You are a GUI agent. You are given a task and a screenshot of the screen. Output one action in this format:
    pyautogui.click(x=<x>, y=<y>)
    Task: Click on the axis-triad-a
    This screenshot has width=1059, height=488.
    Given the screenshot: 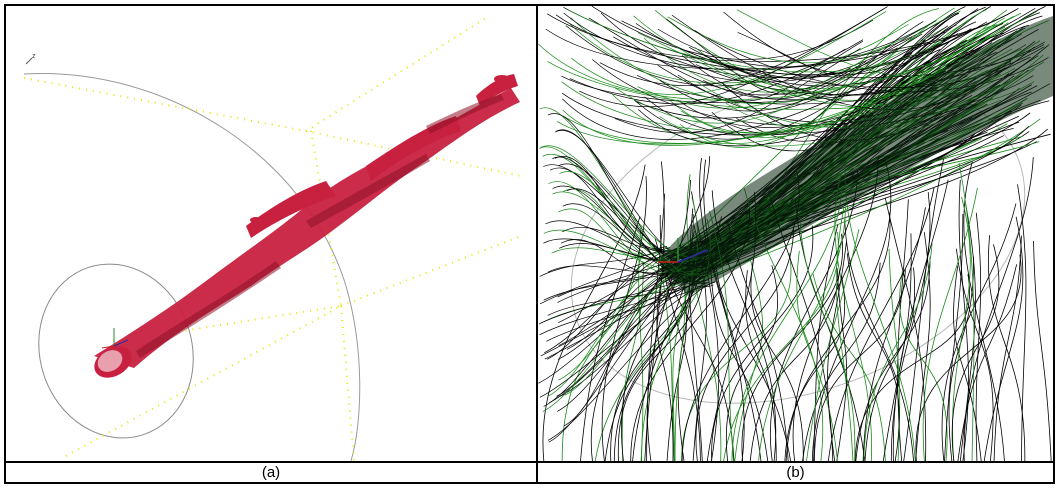 What is the action you would take?
    pyautogui.click(x=115, y=338)
    